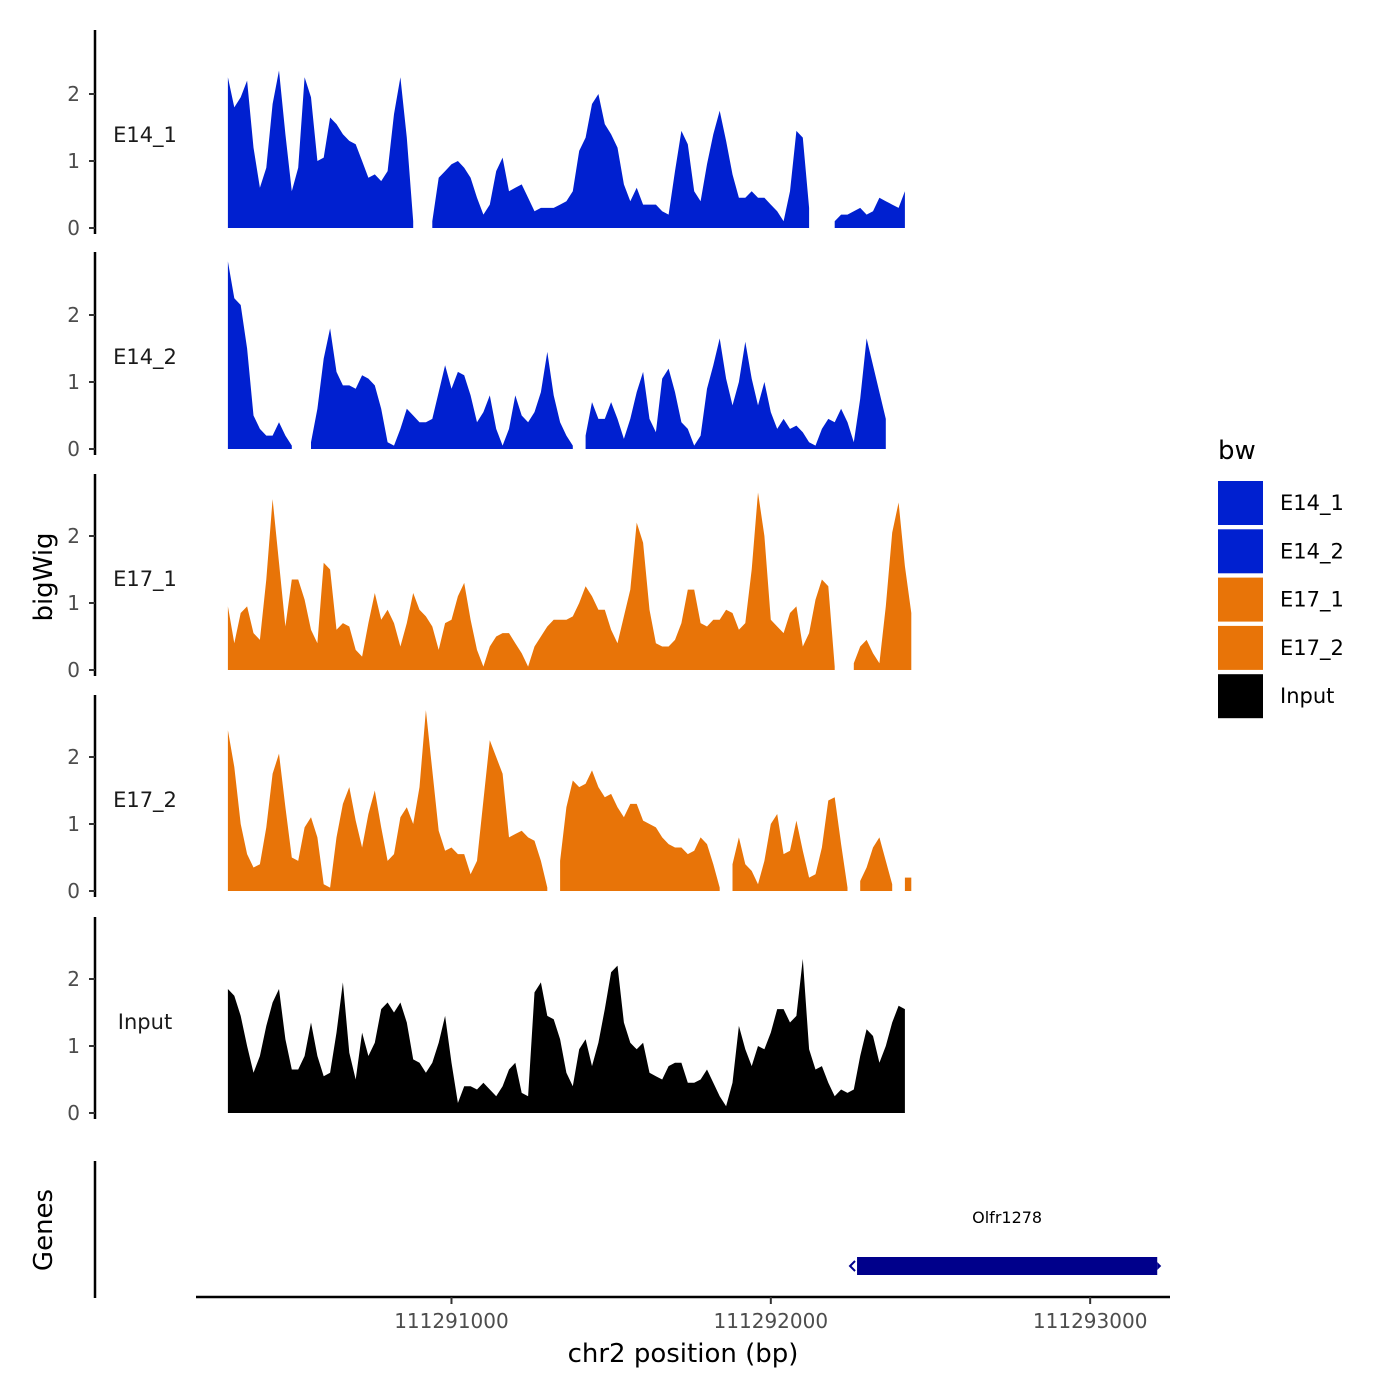  What do you see at coordinates (1159, 1266) in the screenshot?
I see `gene-end-cap` at bounding box center [1159, 1266].